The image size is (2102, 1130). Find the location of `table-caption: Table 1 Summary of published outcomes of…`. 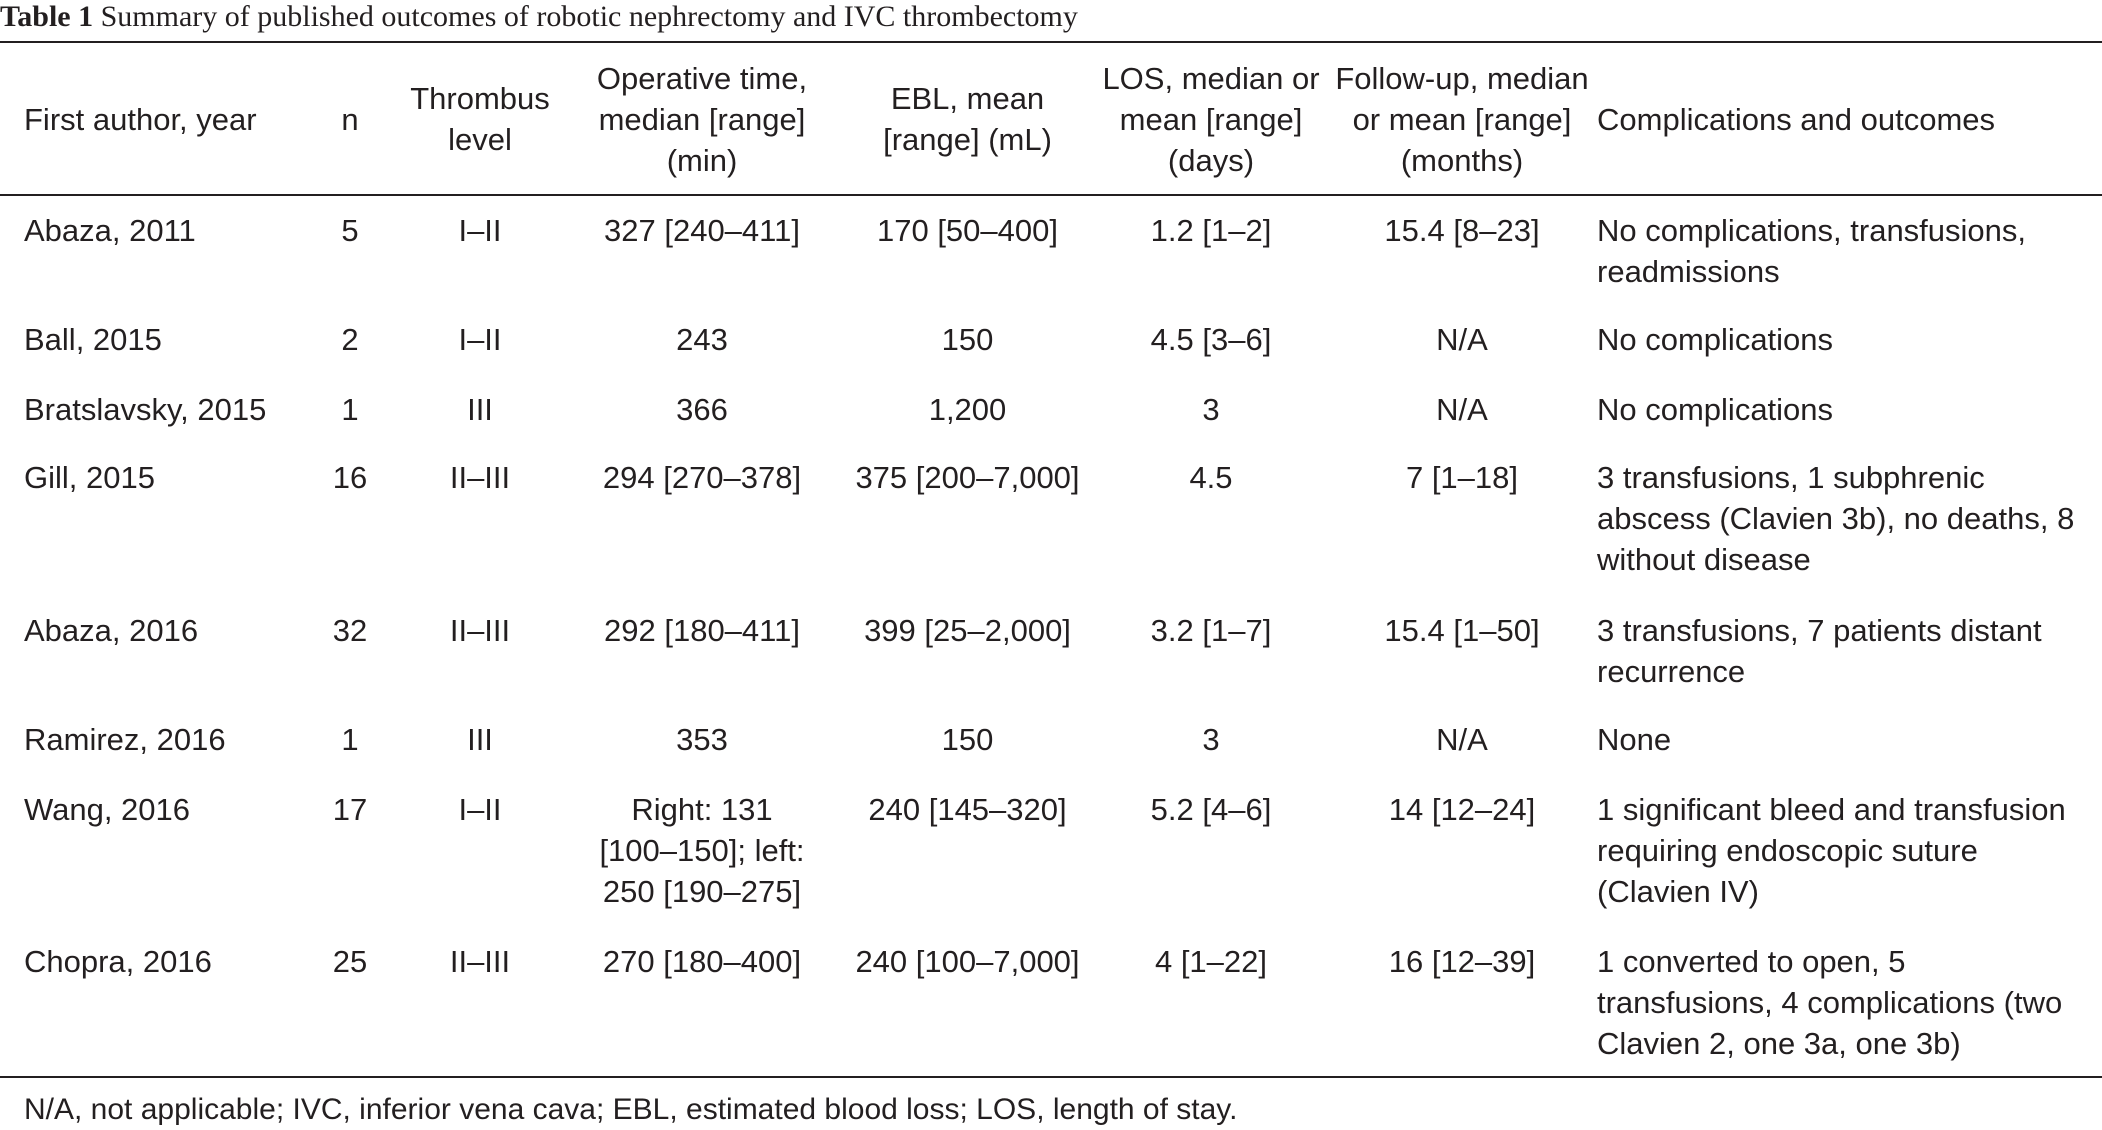

table-caption: Table 1 Summary of published outcomes of… is located at coordinates (539, 19).